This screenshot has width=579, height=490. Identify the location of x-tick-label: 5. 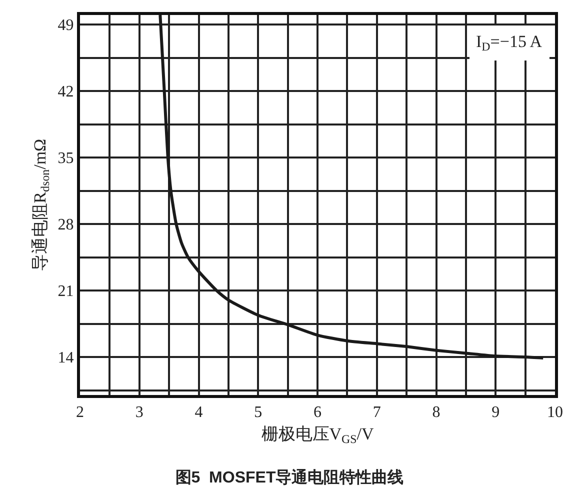
(258, 413).